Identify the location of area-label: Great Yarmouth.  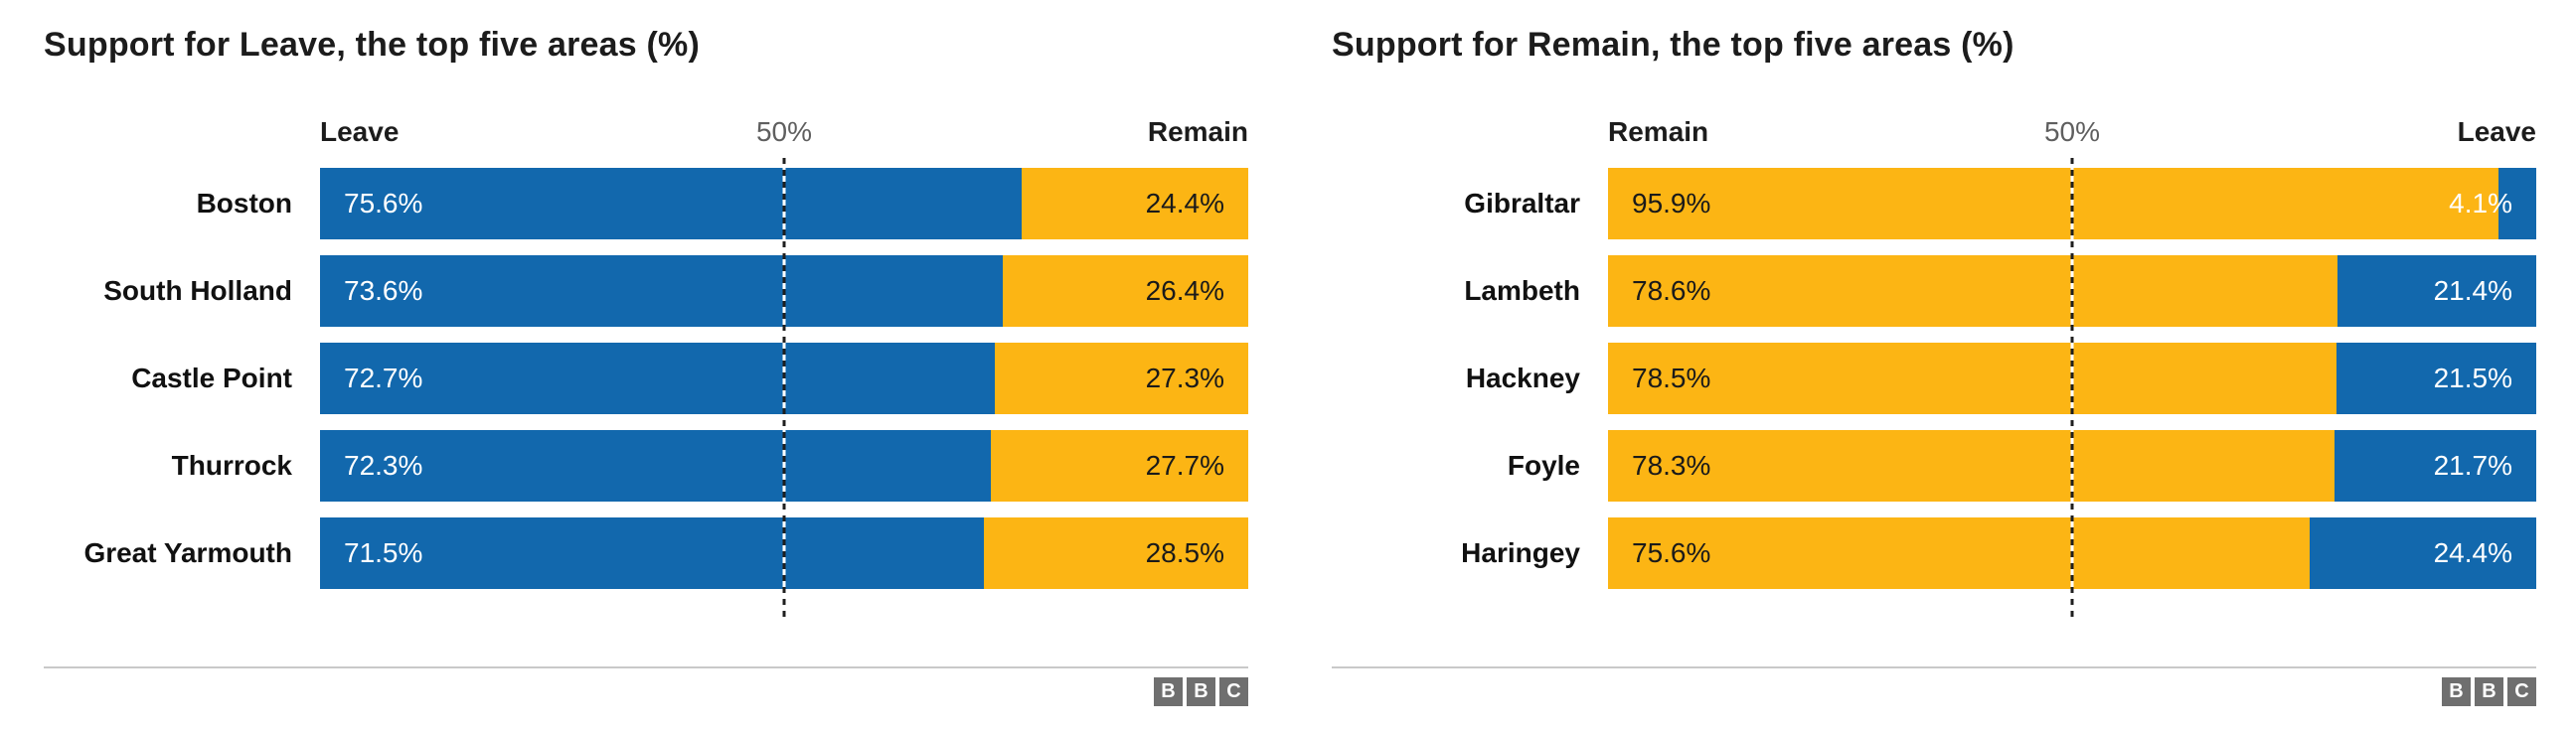
(187, 552).